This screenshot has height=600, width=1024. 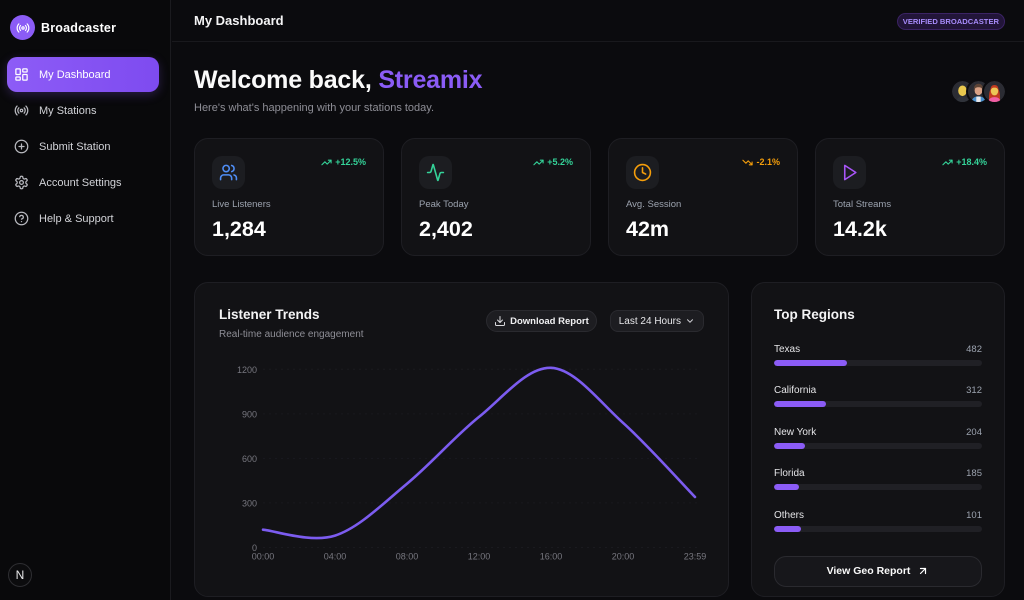 I want to click on svg-text: 00:00, so click(x=263, y=556).